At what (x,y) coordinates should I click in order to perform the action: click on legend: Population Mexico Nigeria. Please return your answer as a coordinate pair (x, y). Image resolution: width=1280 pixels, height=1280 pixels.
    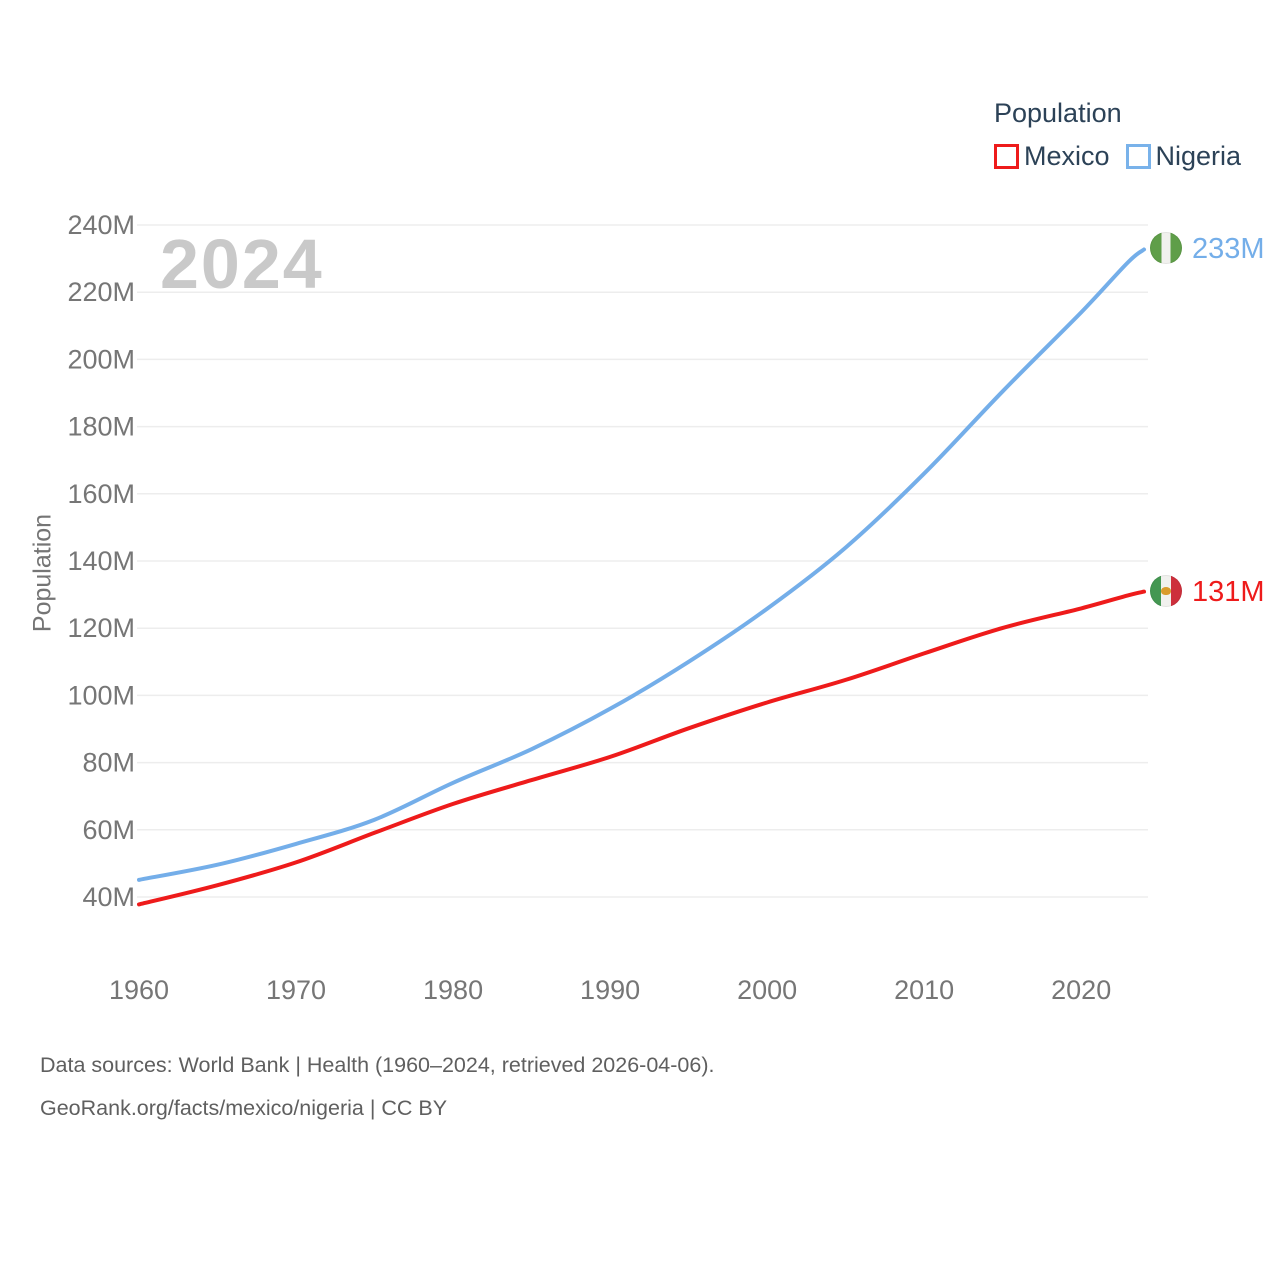
    Looking at the image, I should click on (1134, 135).